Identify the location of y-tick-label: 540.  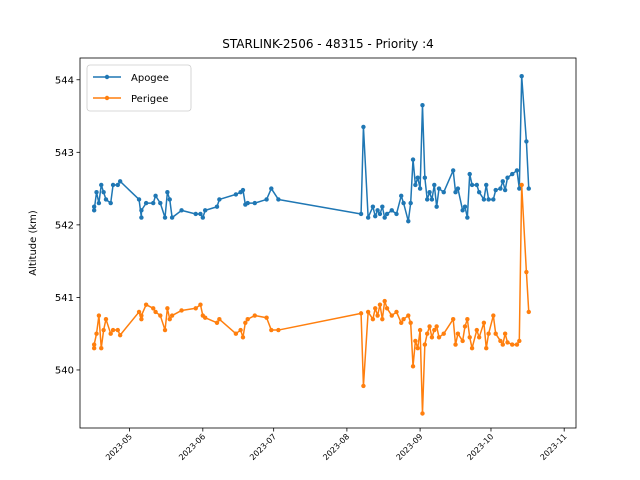
(64, 370).